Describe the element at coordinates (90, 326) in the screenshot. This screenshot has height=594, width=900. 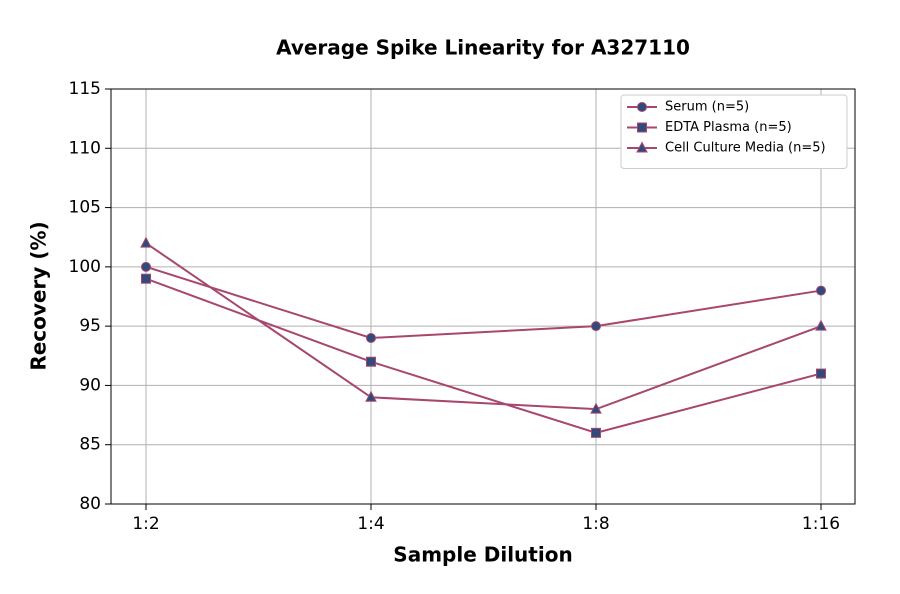
I see `y-tick-label: 95` at that location.